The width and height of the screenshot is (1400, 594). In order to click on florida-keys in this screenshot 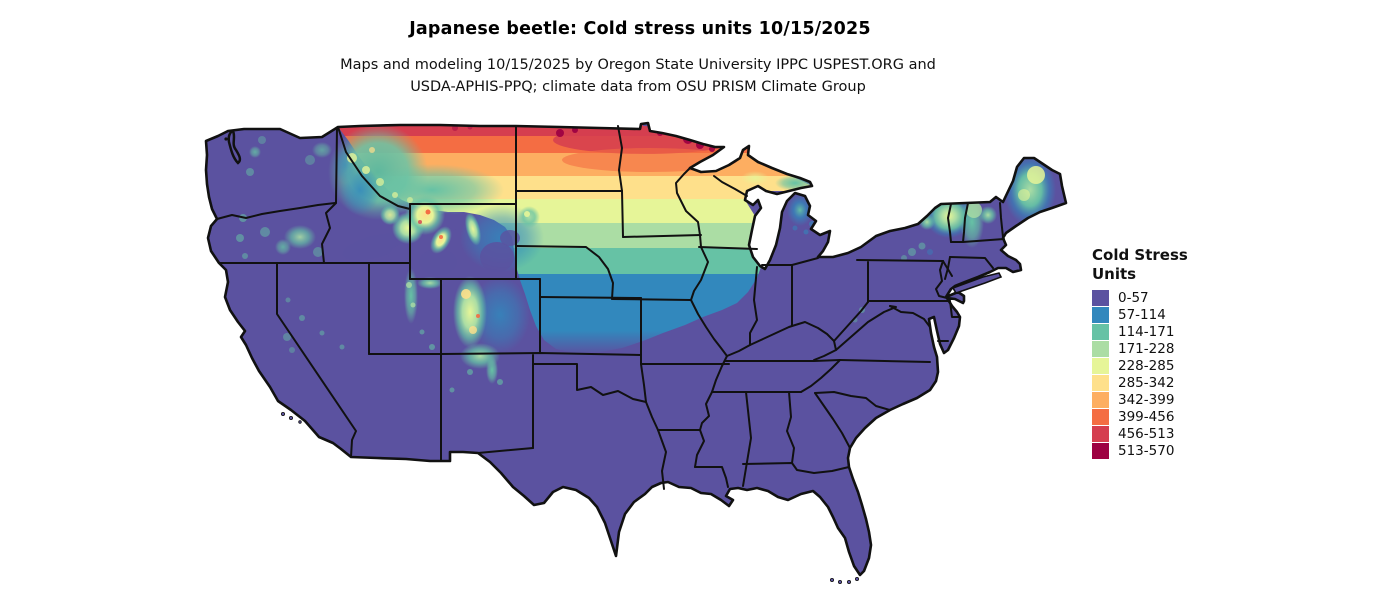, I will do `click(845, 581)`.